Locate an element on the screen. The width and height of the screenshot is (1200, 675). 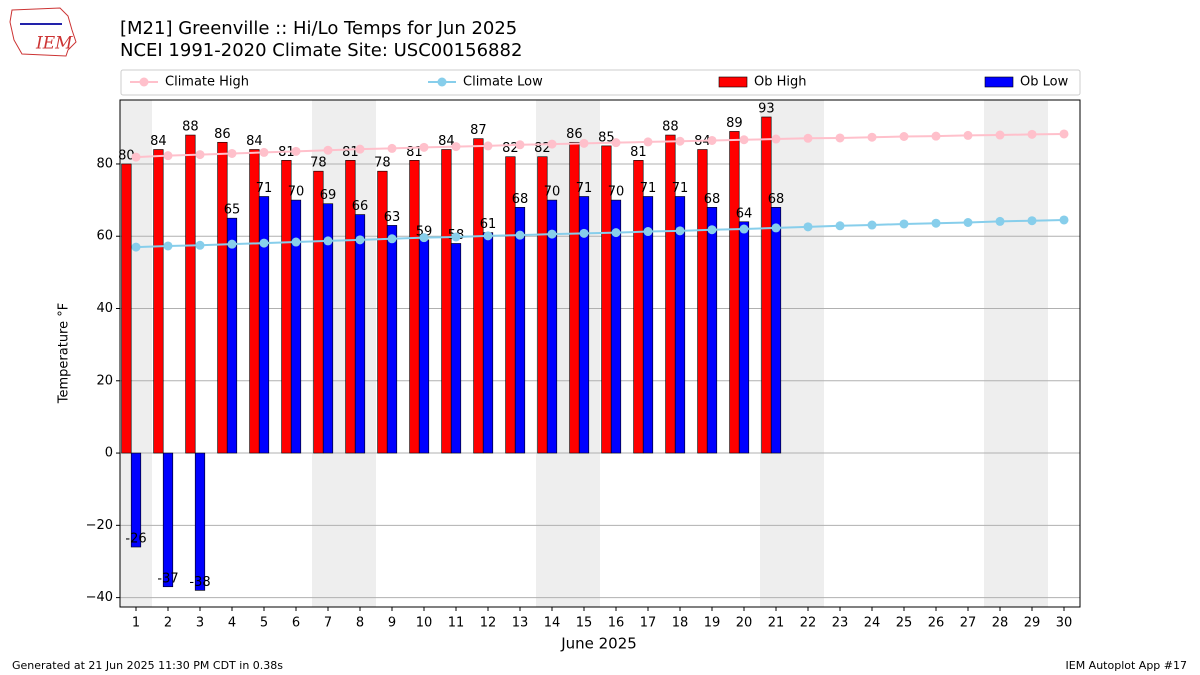
x-tick-label: 2 is located at coordinates (168, 623).